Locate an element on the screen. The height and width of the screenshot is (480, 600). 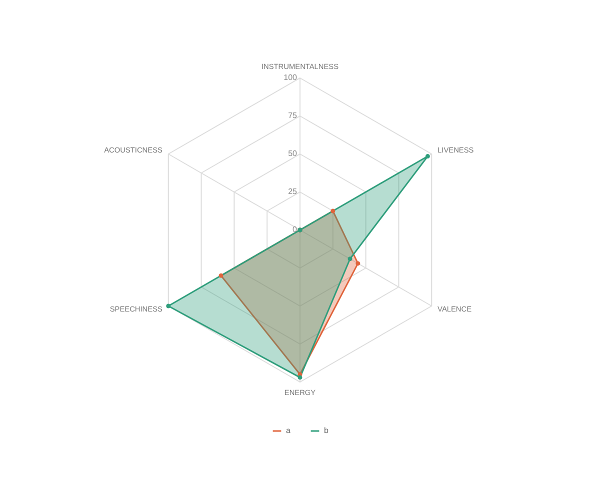
y-tick-label: 25 is located at coordinates (293, 191).